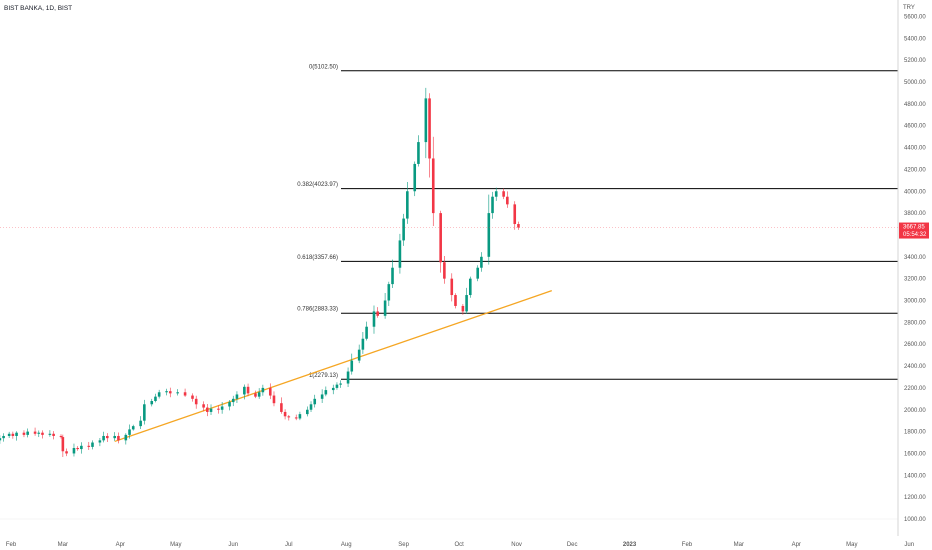 The image size is (932, 550). What do you see at coordinates (915, 454) in the screenshot?
I see `price-tick-label: 1600.00` at bounding box center [915, 454].